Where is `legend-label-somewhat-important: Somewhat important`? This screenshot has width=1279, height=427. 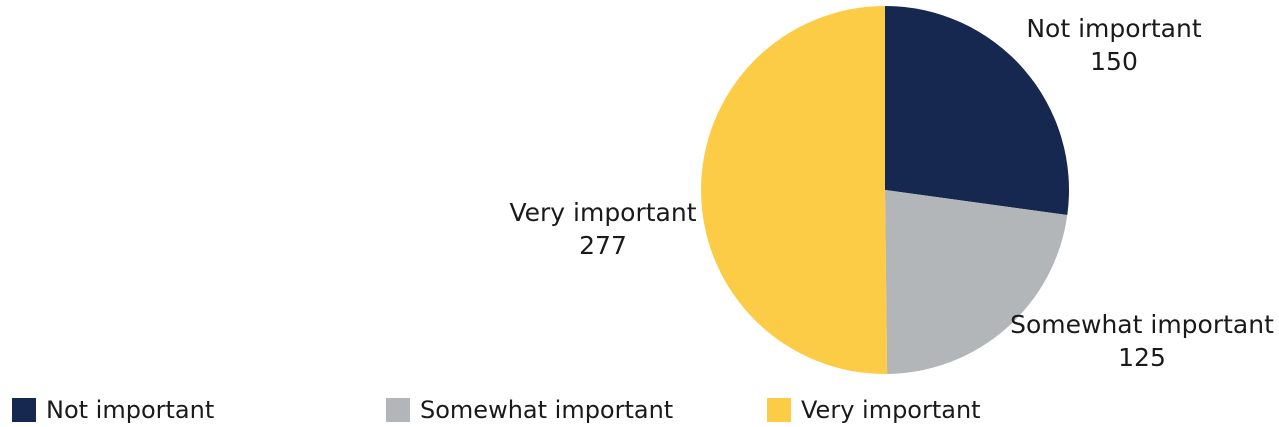 legend-label-somewhat-important: Somewhat important is located at coordinates (547, 410).